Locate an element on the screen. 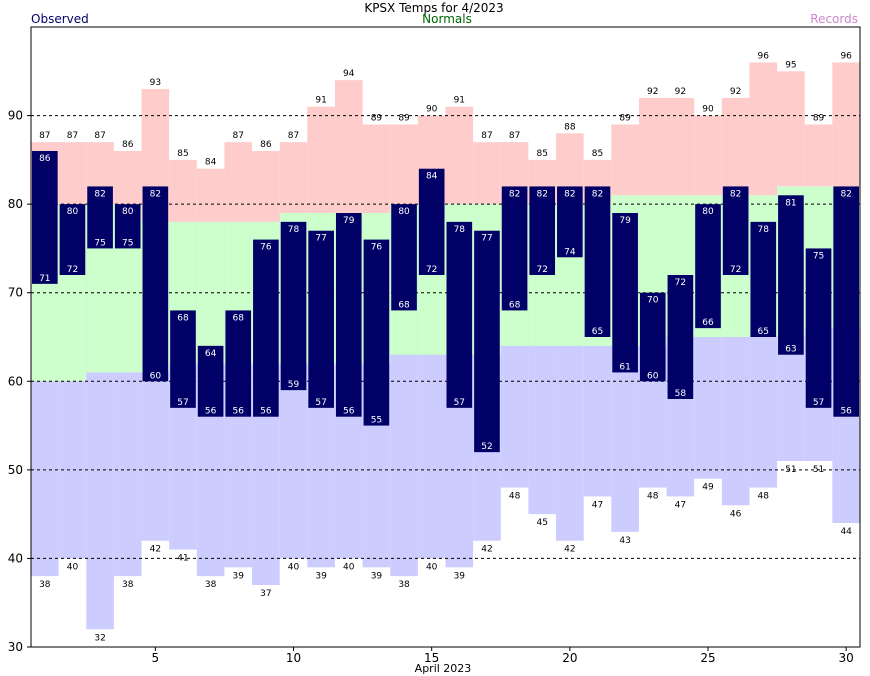  observed-high-label-day-24: 72 is located at coordinates (680, 283).